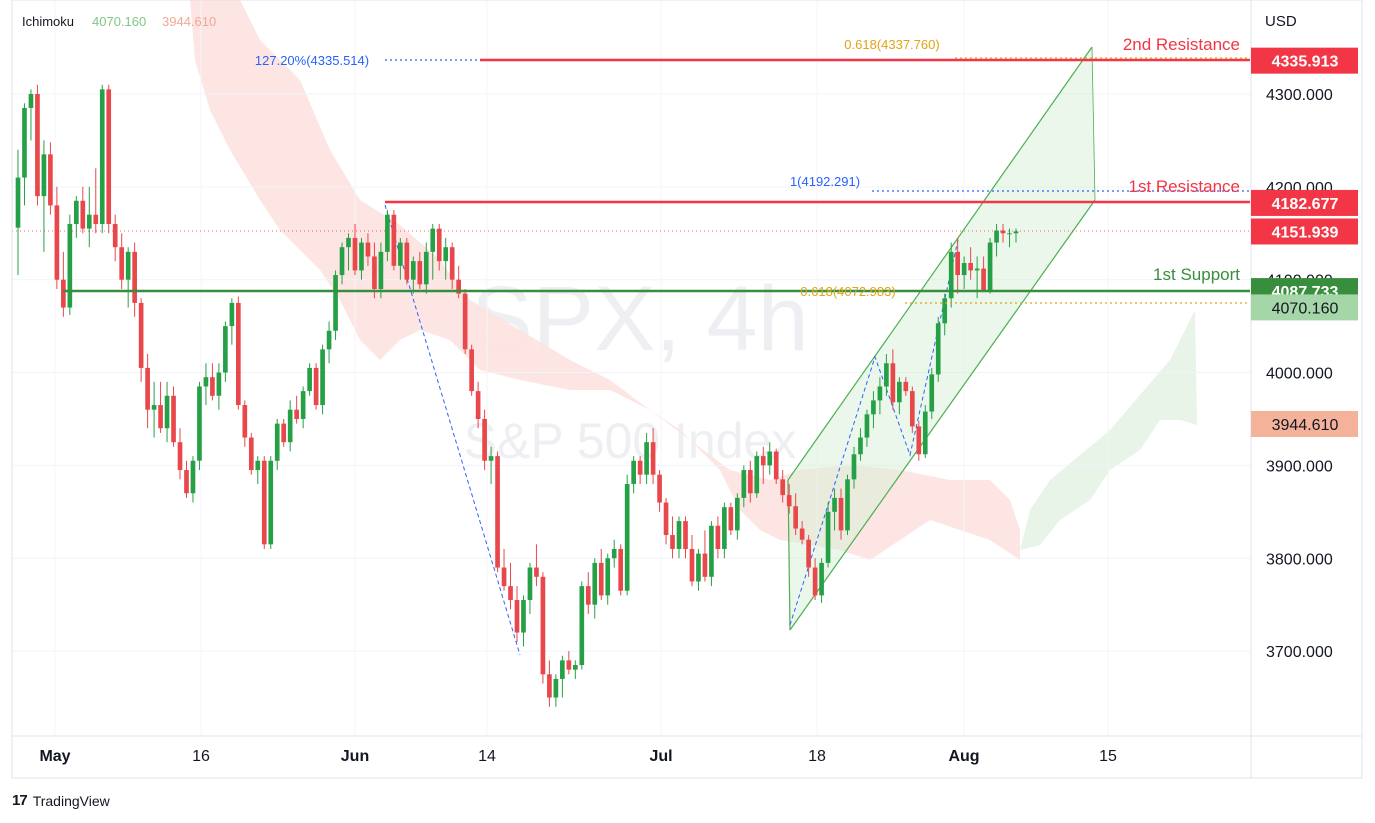 This screenshot has width=1375, height=823. I want to click on price-tag-label: 4070.160, so click(1305, 308).